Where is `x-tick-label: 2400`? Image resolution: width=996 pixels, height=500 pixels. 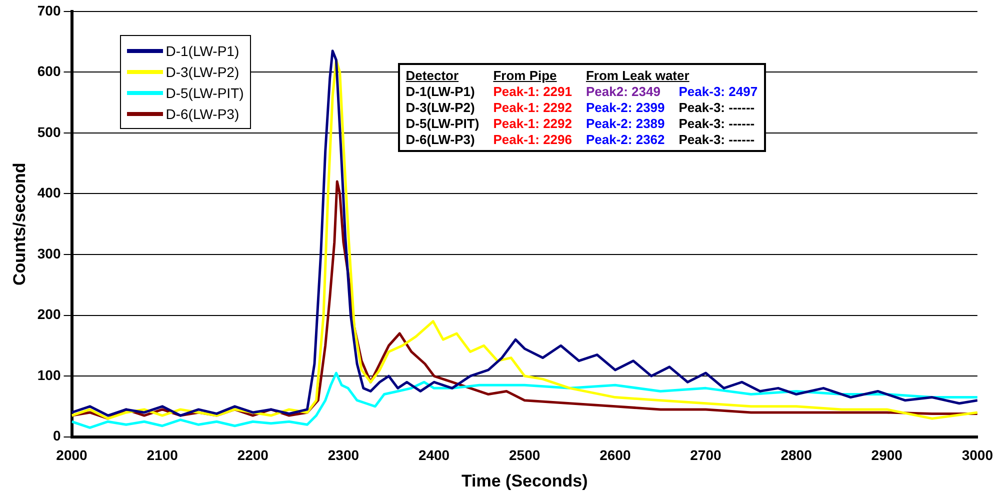
x-tick-label: 2400 is located at coordinates (434, 455).